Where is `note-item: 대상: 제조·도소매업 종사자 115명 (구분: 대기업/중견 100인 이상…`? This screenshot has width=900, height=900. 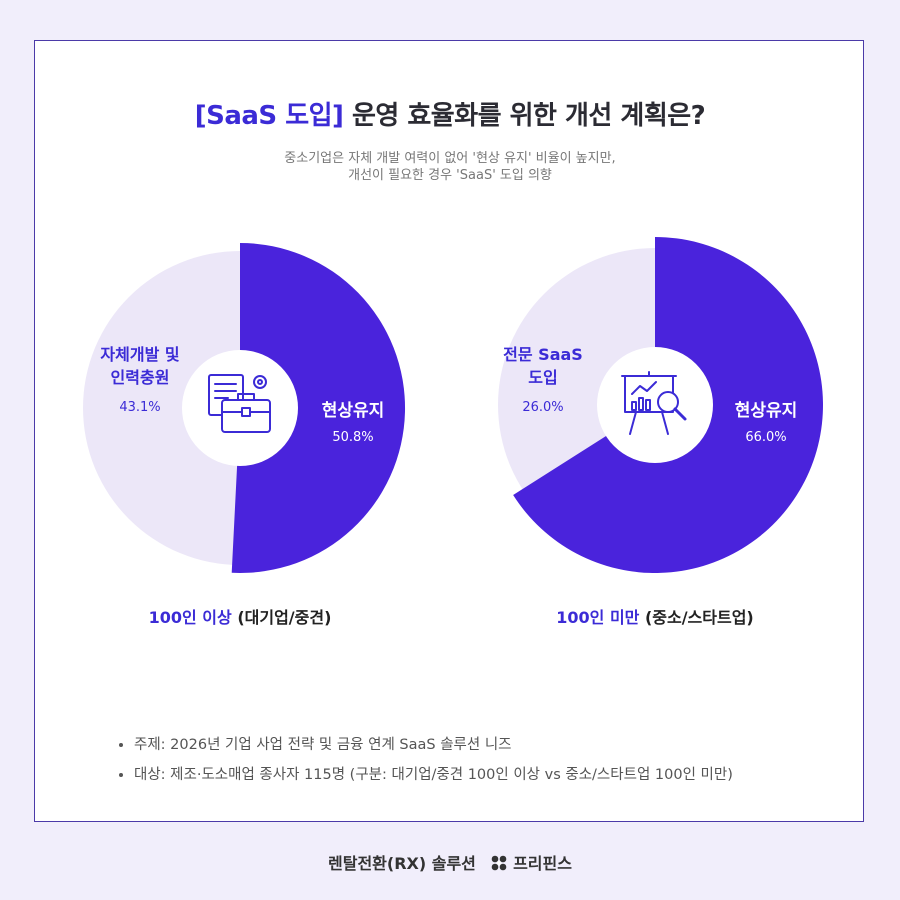 note-item: 대상: 제조·도소매업 종사자 115명 (구분: 대기업/중견 100인 이상… is located at coordinates (433, 773).